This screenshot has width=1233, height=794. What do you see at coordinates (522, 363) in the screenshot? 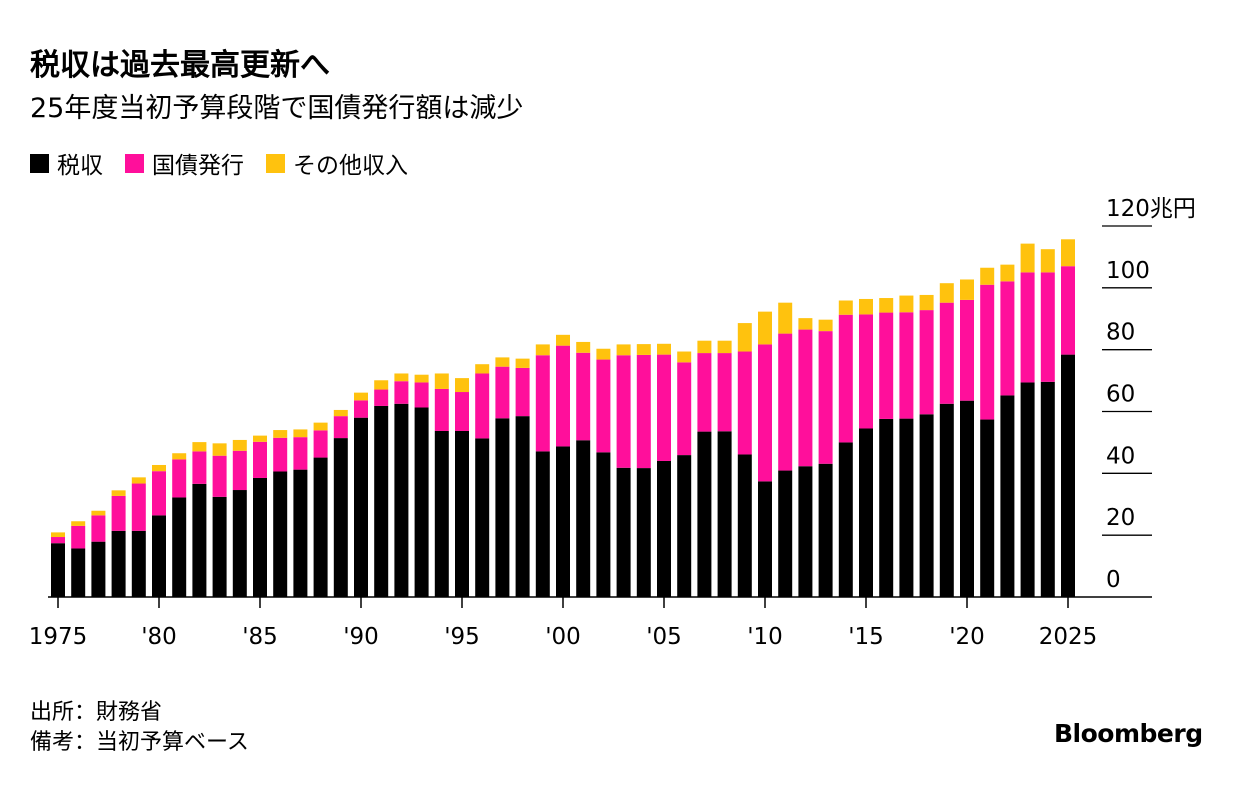
I see `bar-other-1998` at bounding box center [522, 363].